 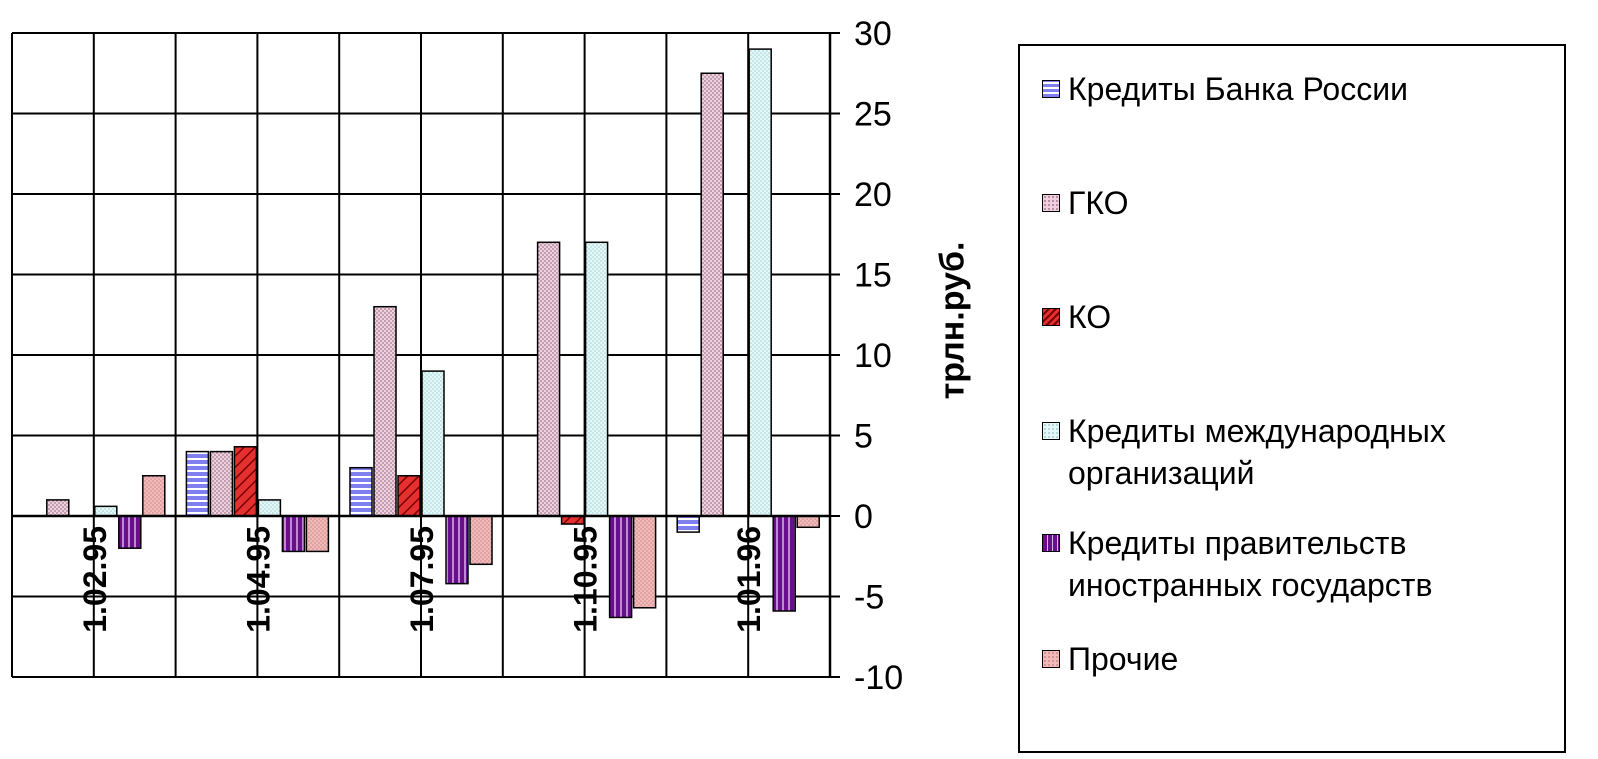 What do you see at coordinates (873, 356) in the screenshot?
I see `y-tick-label: 10` at bounding box center [873, 356].